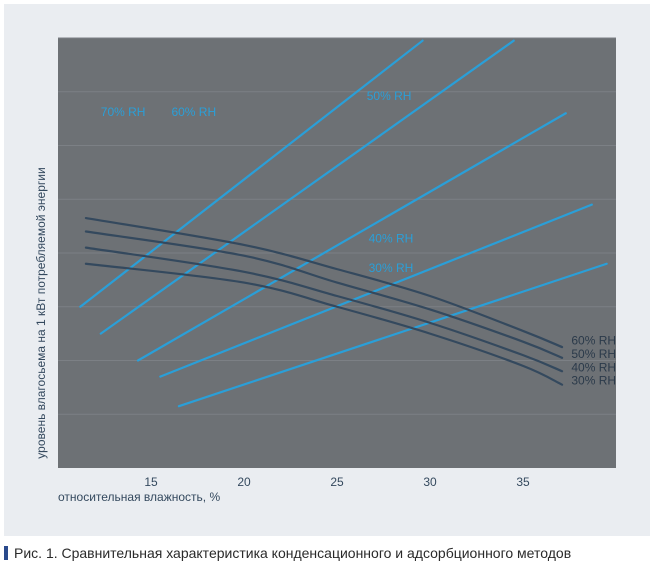 Image resolution: width=654 pixels, height=568 pixels. I want to click on condensation-label-40: 40% RH, so click(593, 367).